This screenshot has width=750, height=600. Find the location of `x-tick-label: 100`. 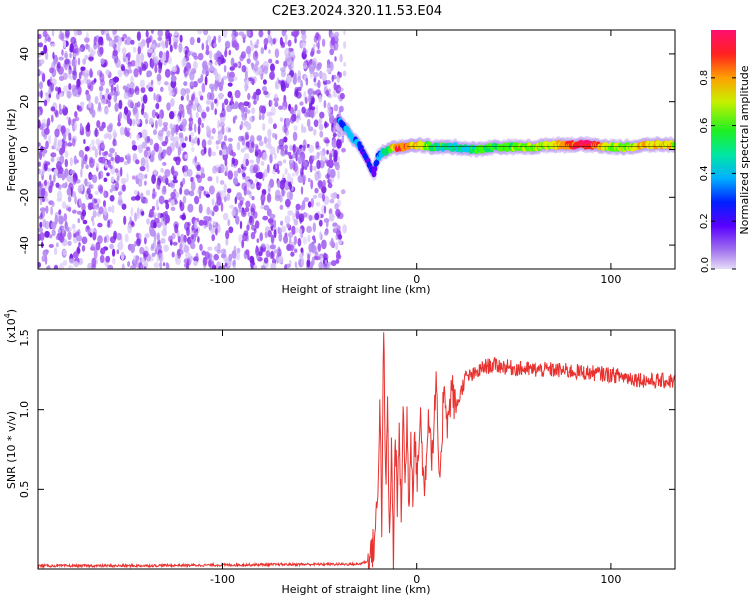

x-tick-label: 100 is located at coordinates (610, 279).